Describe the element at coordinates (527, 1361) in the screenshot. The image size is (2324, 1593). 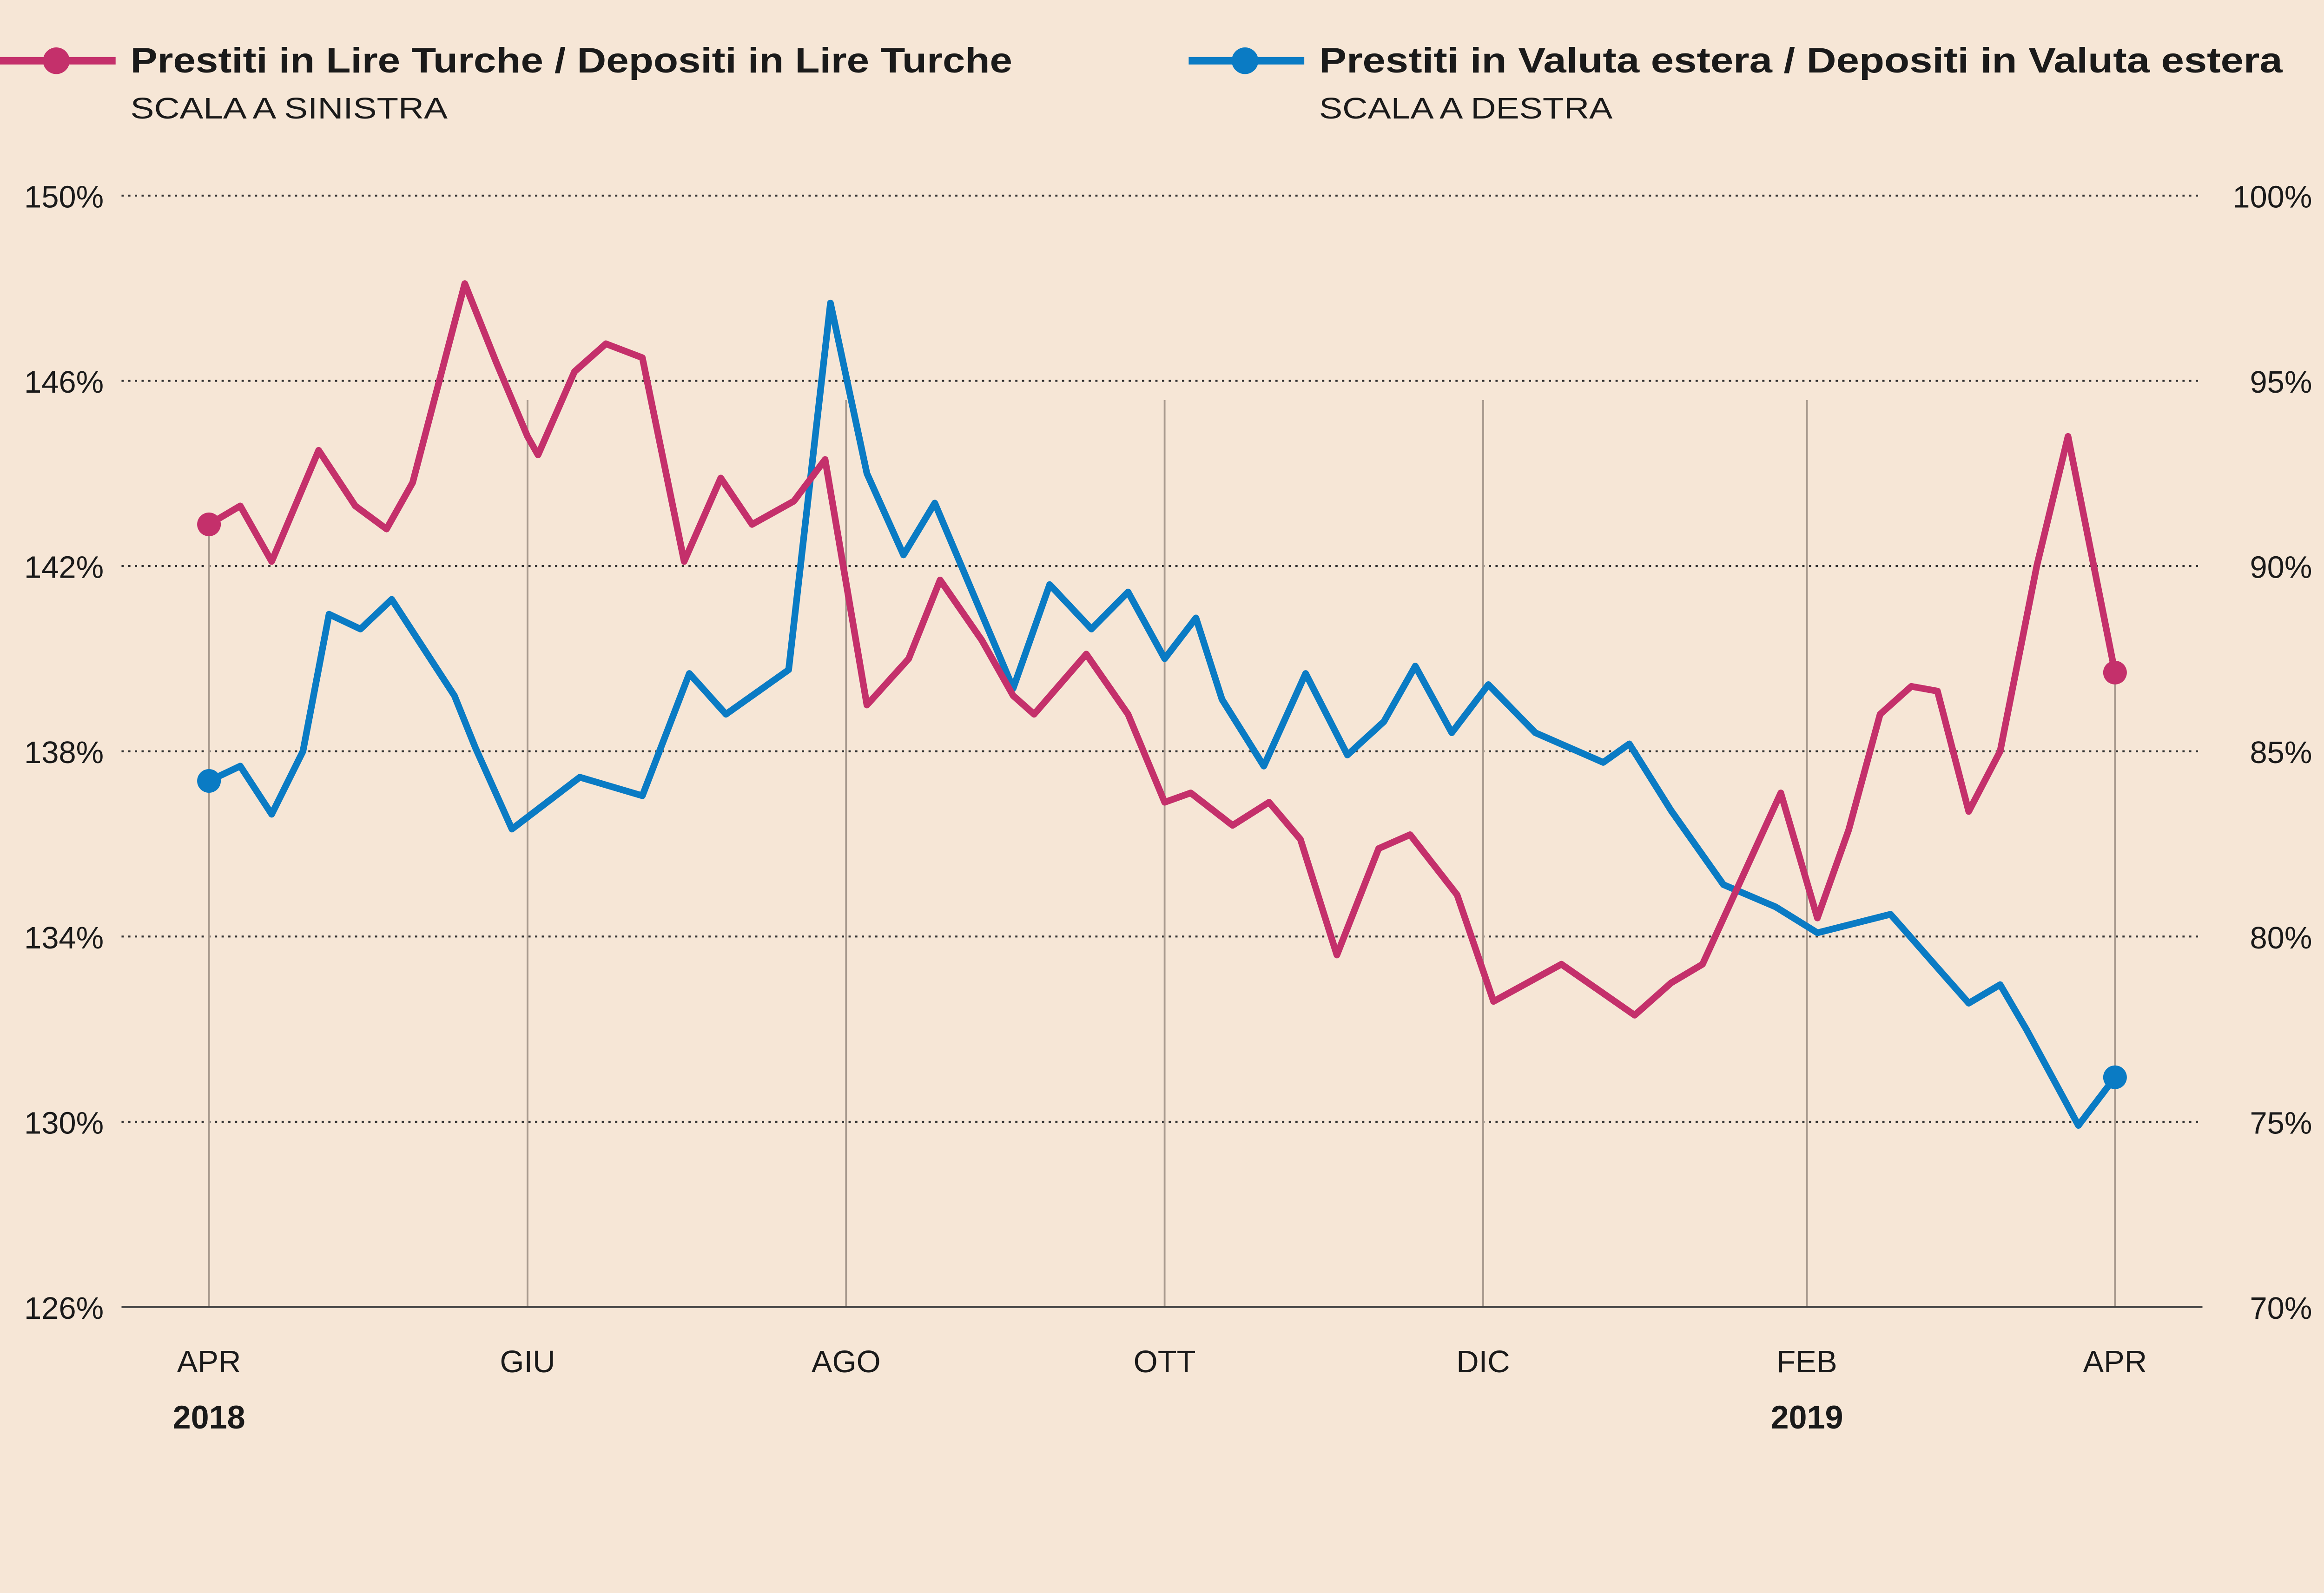
I see `x-tick-label: GIU` at that location.